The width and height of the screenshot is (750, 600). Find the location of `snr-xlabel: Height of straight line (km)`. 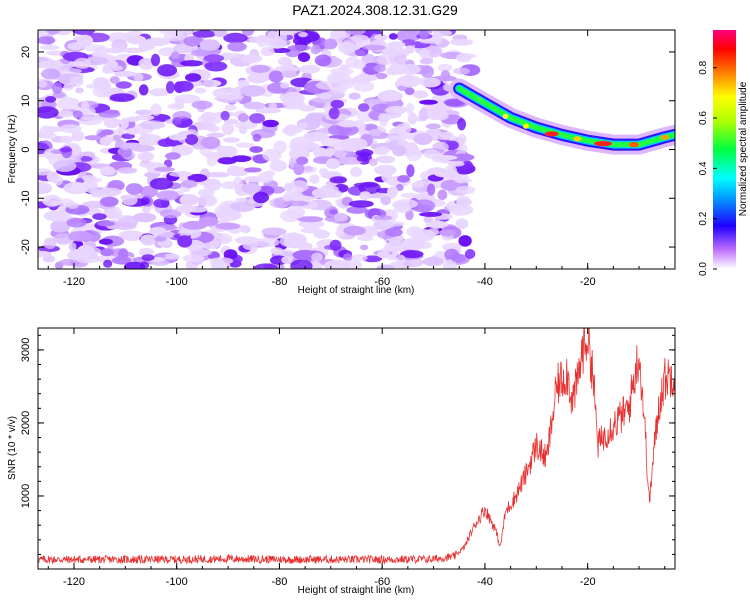

snr-xlabel: Height of straight line (km) is located at coordinates (356, 590).